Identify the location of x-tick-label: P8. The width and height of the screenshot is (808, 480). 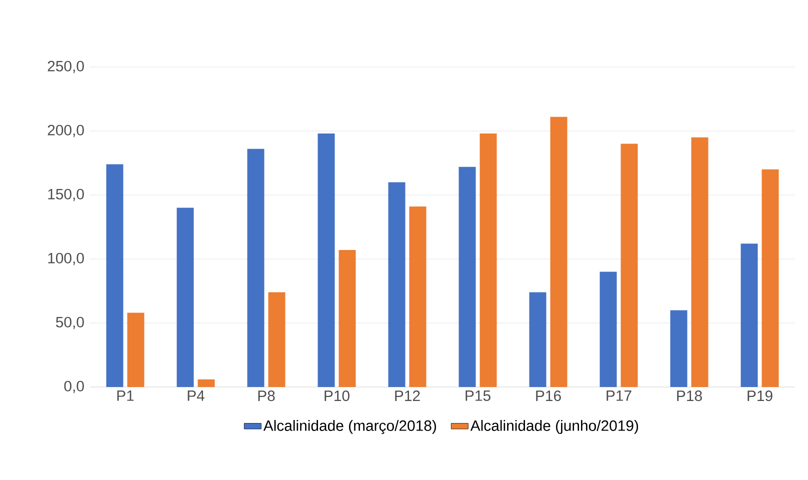
(266, 396).